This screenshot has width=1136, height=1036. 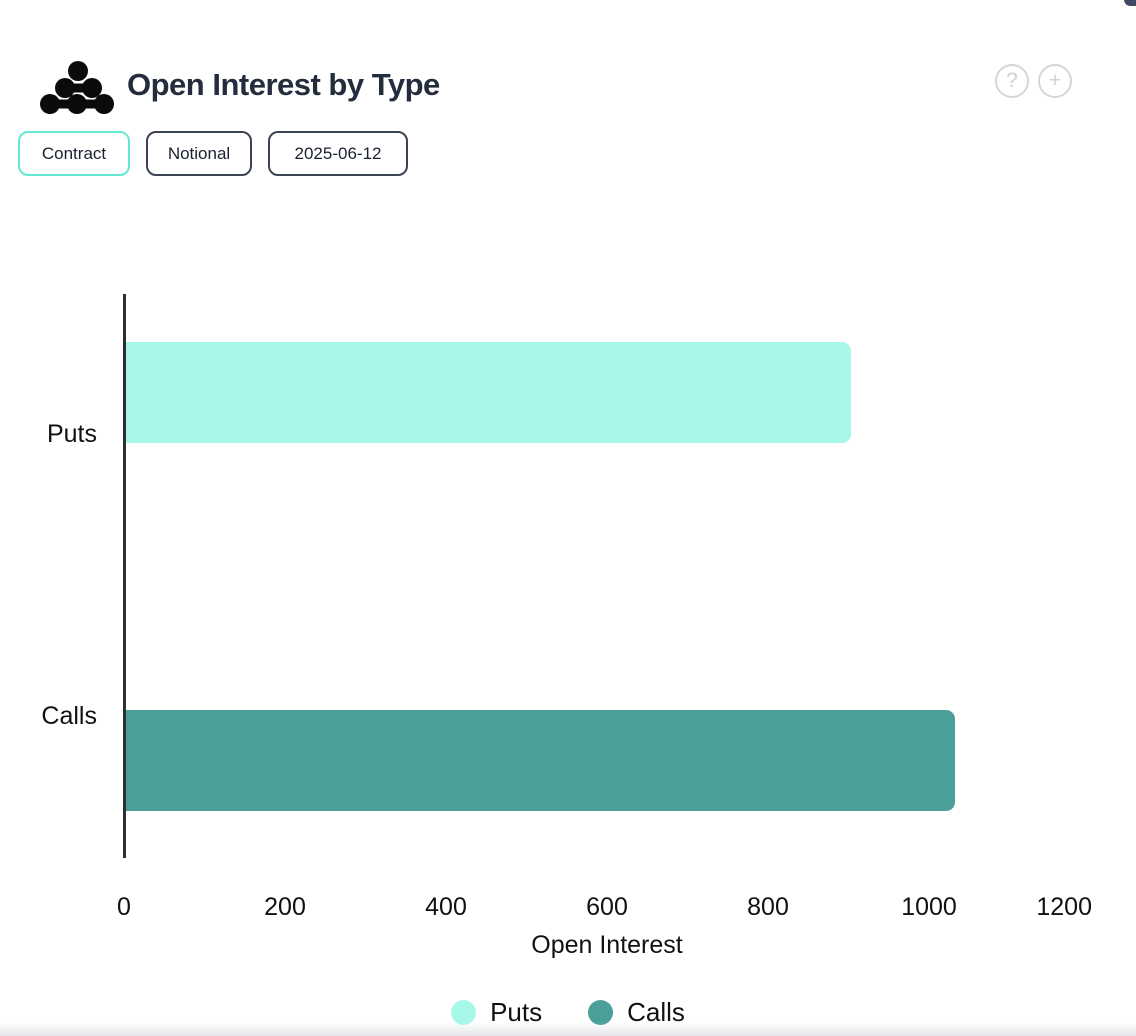 What do you see at coordinates (77, 87) in the screenshot?
I see `logo-icon` at bounding box center [77, 87].